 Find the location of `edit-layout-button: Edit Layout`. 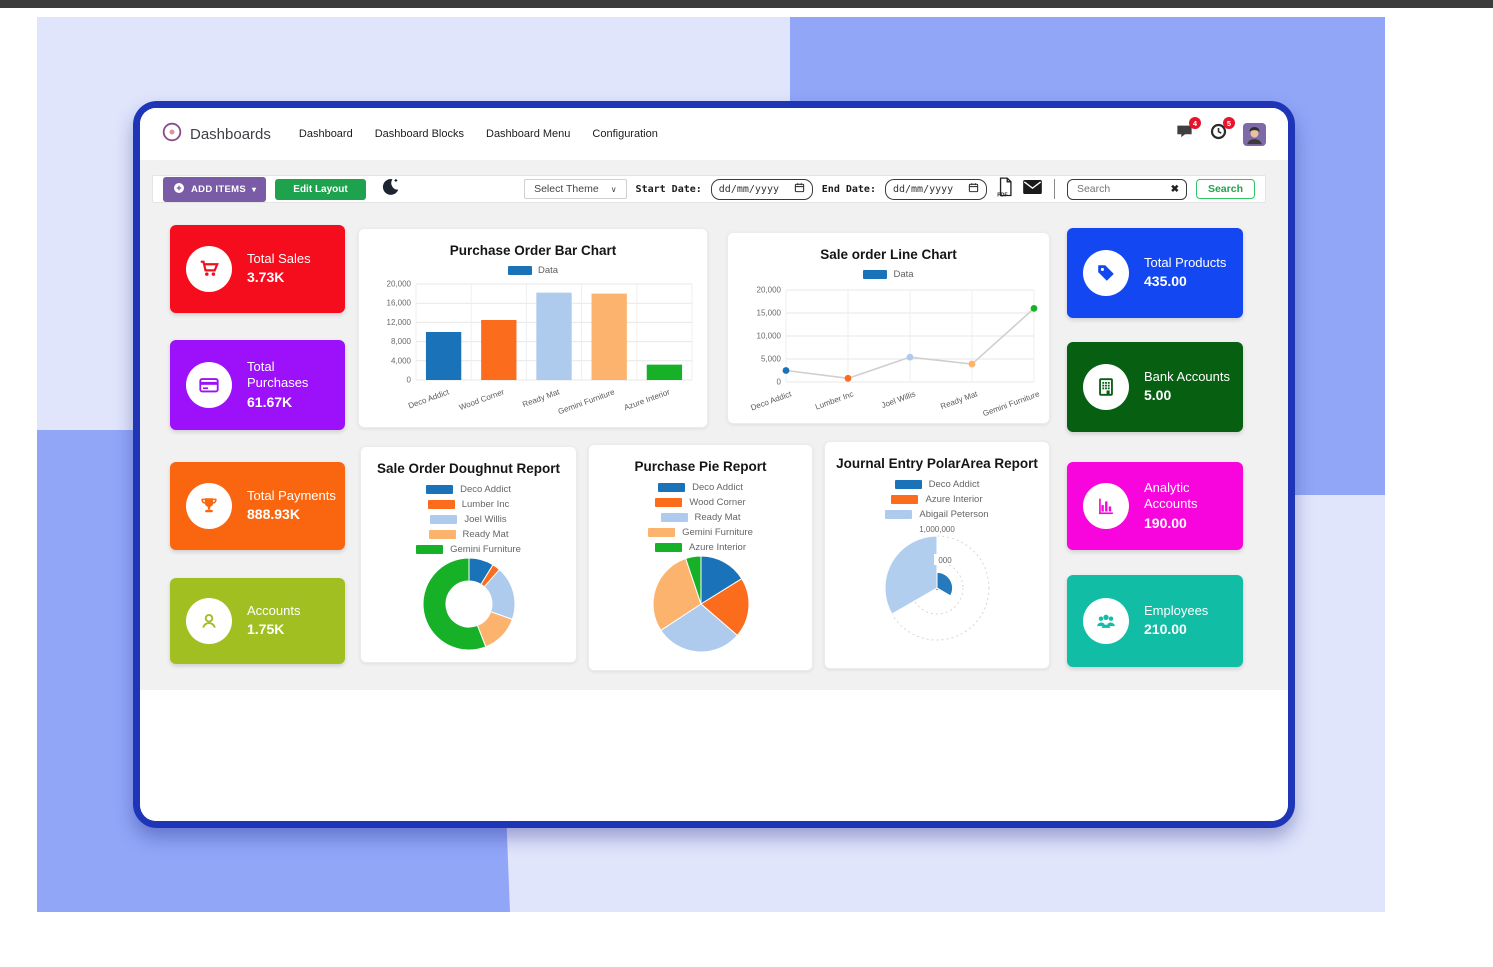

edit-layout-button: Edit Layout is located at coordinates (320, 189).